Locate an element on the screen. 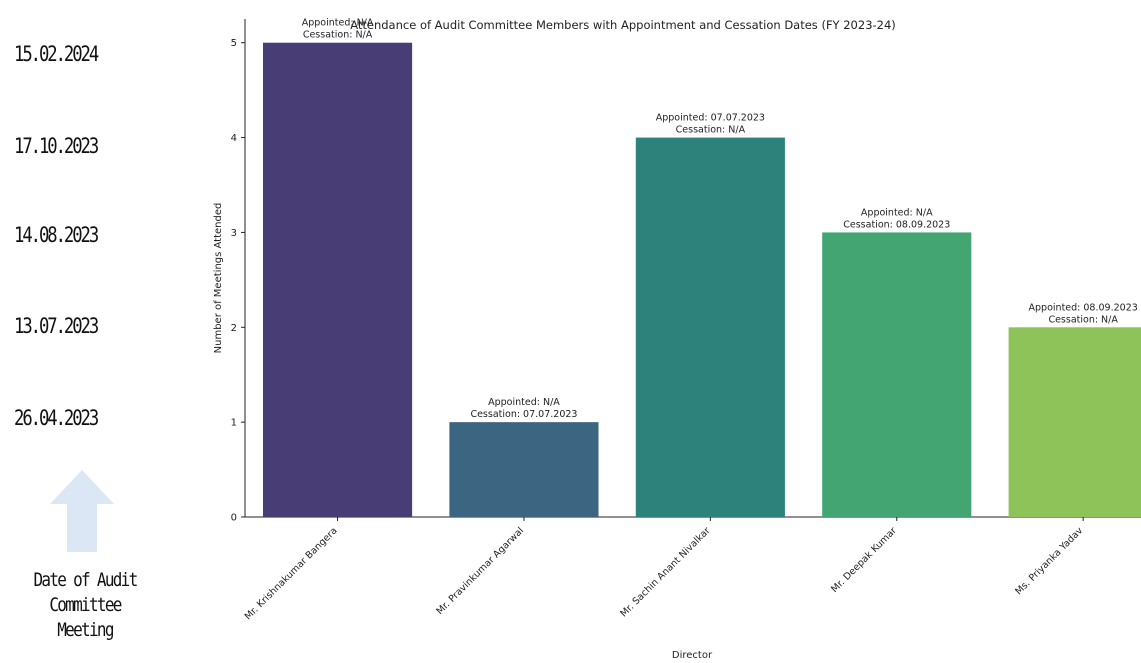  meeting-date: 26.04.2023 is located at coordinates (56, 418).